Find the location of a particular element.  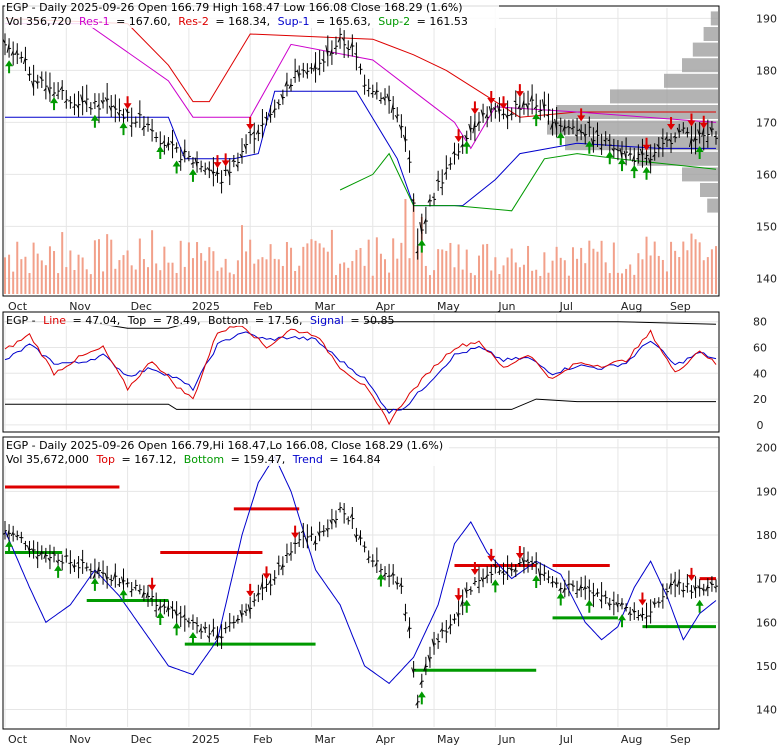

price-tick-label: 150 is located at coordinates (766, 226).